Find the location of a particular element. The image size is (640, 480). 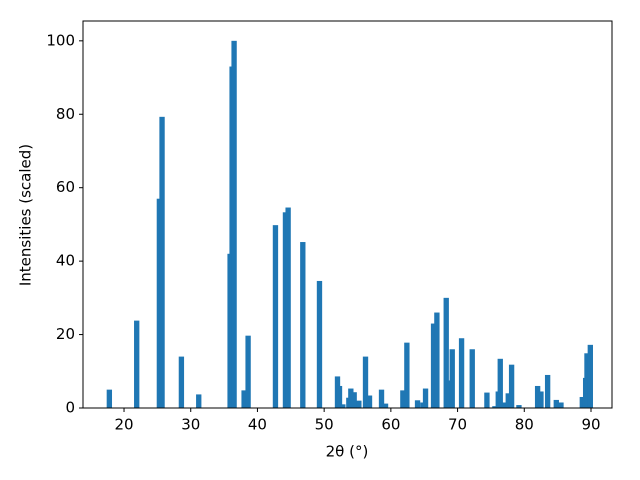

y-tick-label: 20 is located at coordinates (65, 334).